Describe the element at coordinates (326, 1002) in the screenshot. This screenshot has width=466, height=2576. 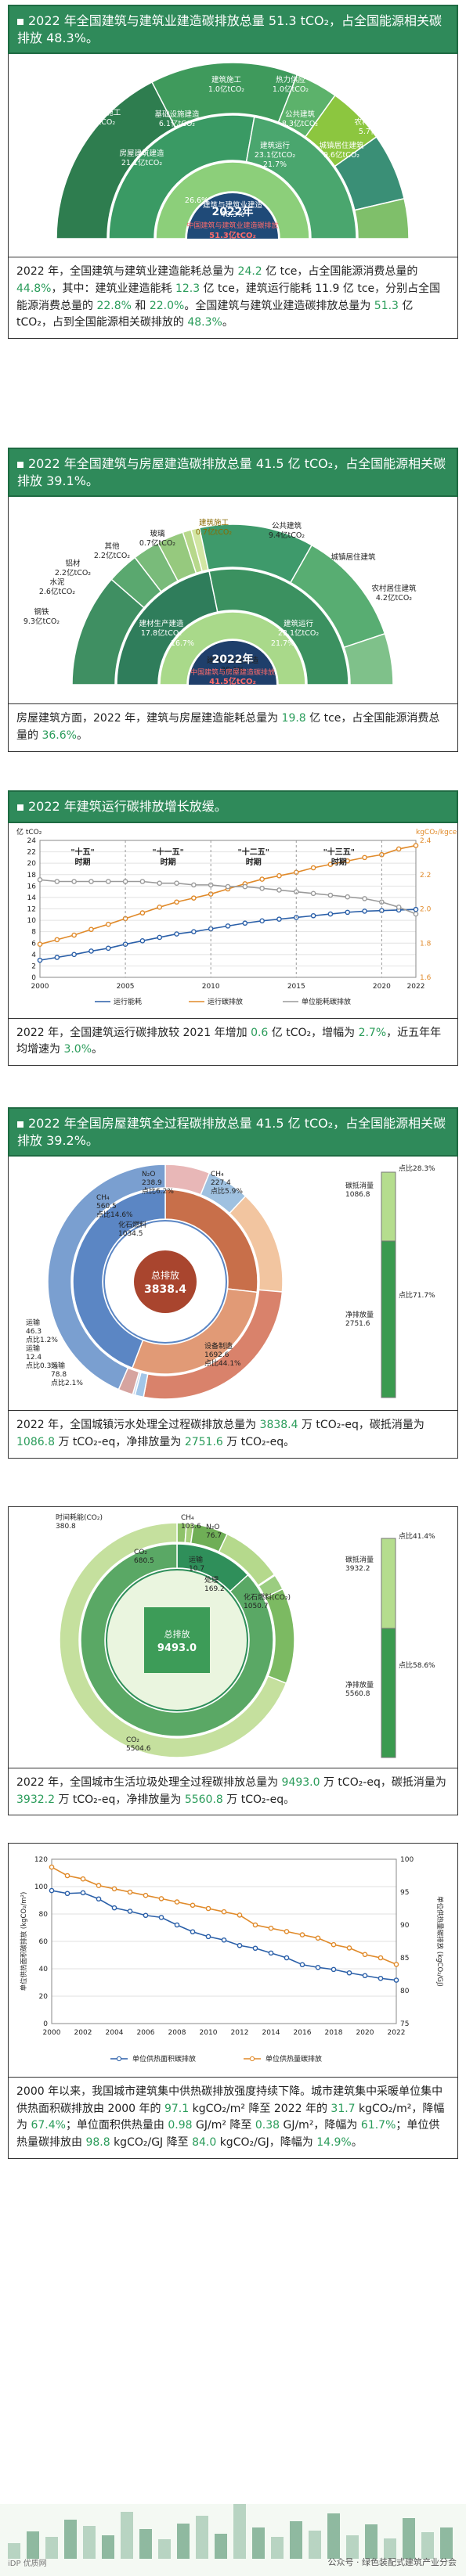
I see `legend-label: 单位能耗碳排放` at that location.